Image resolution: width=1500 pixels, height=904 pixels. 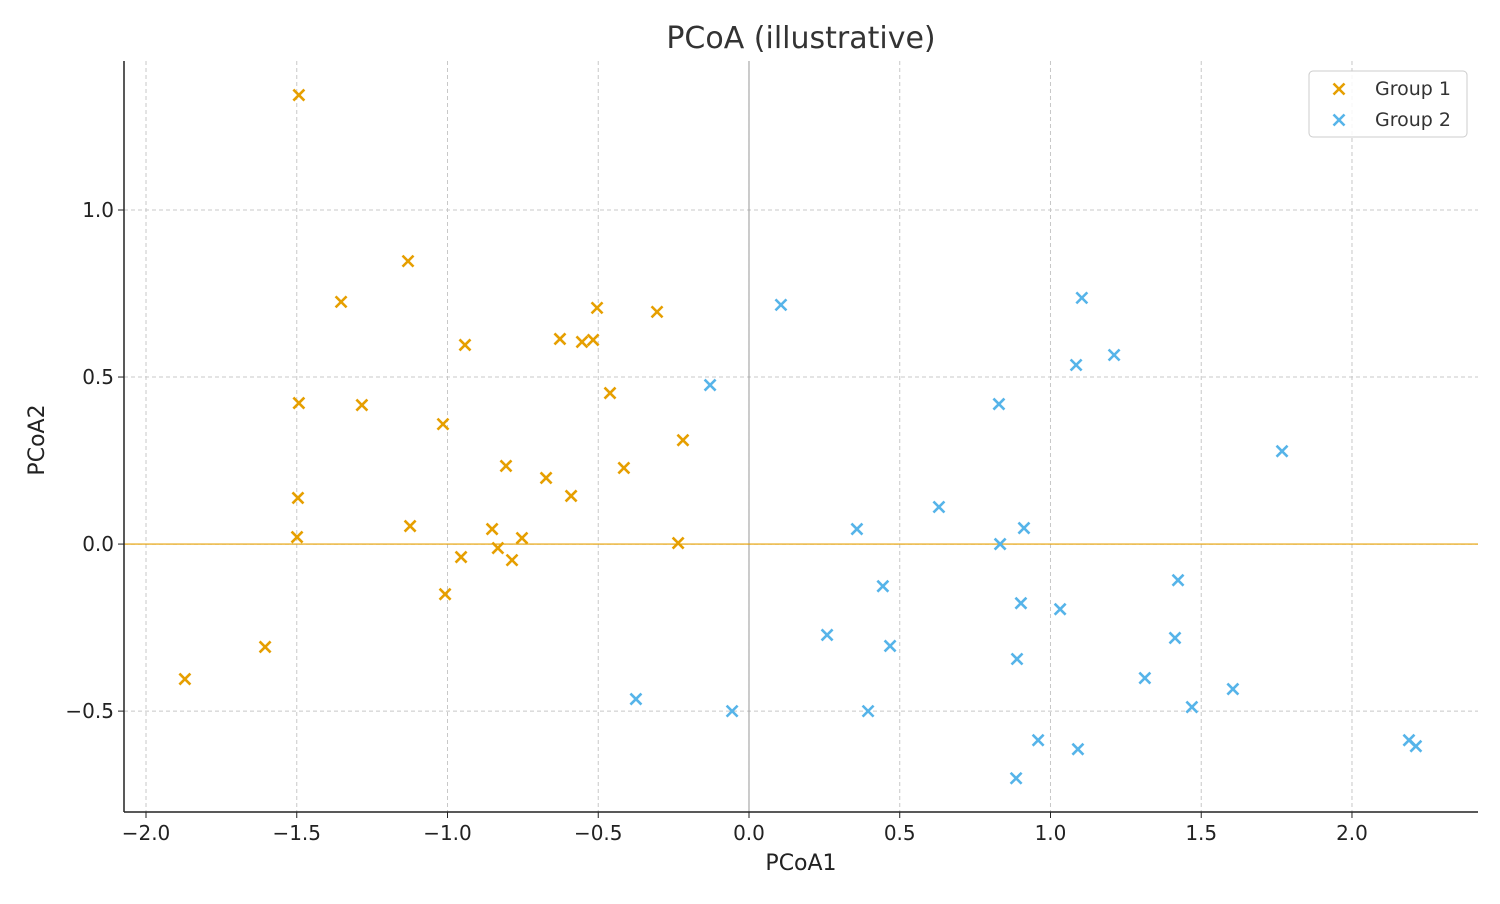 What do you see at coordinates (1388, 104) in the screenshot?
I see `legend-box` at bounding box center [1388, 104].